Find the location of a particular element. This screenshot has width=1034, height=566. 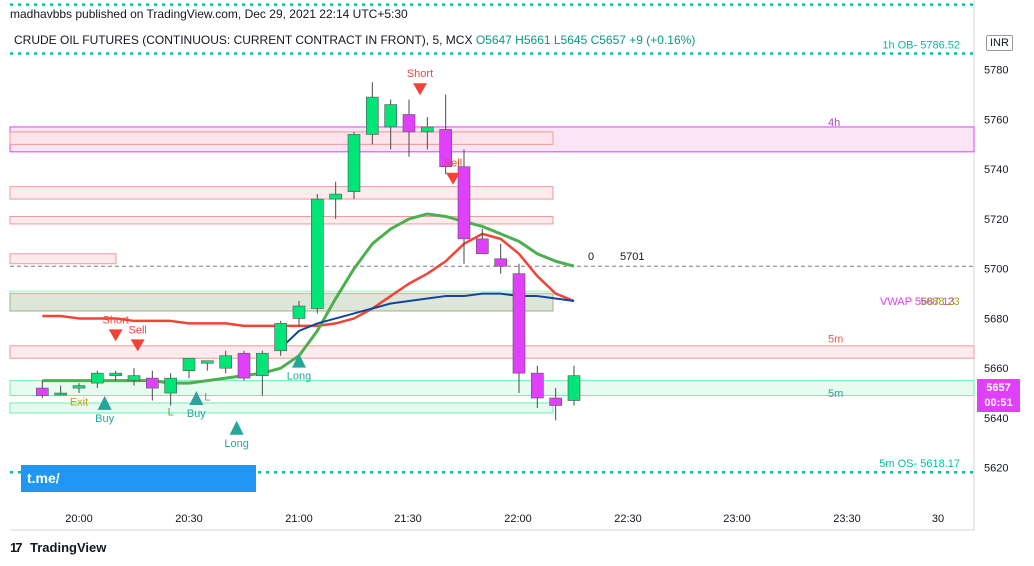

red-ma-line is located at coordinates (308, 280).